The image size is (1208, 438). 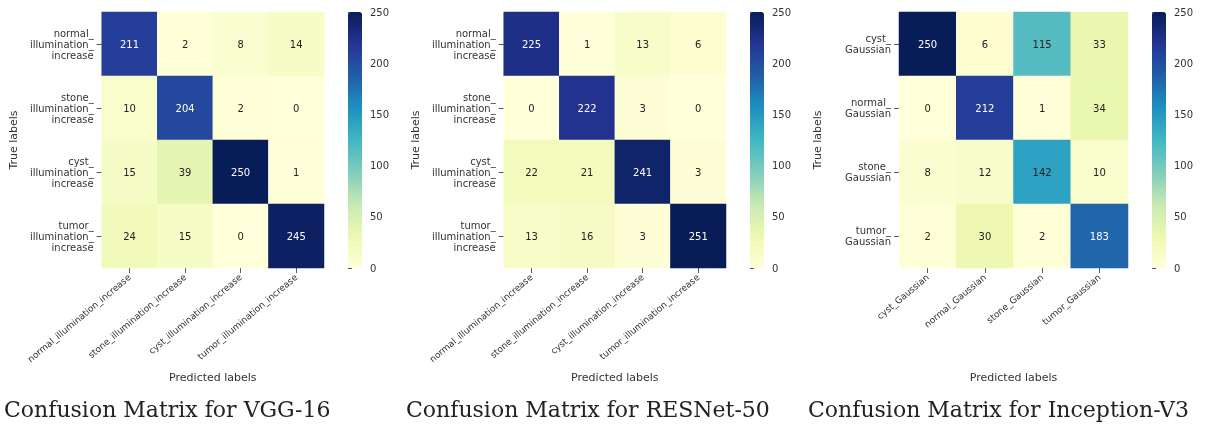 What do you see at coordinates (1099, 236) in the screenshot?
I see `data-label: 183` at bounding box center [1099, 236].